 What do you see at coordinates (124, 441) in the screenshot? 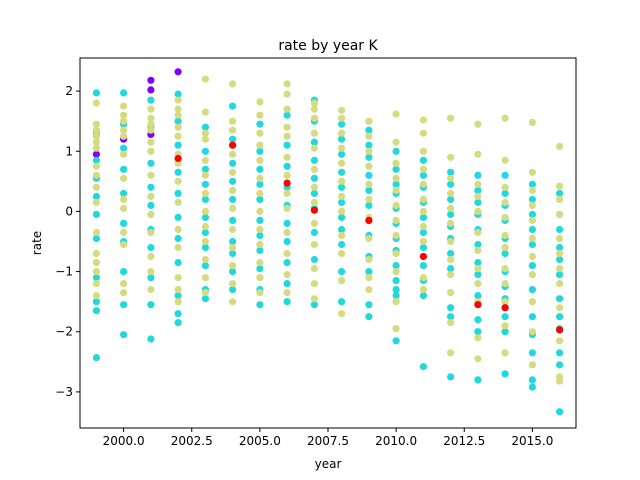
I see `x-tick-label: 2000.0` at bounding box center [124, 441].